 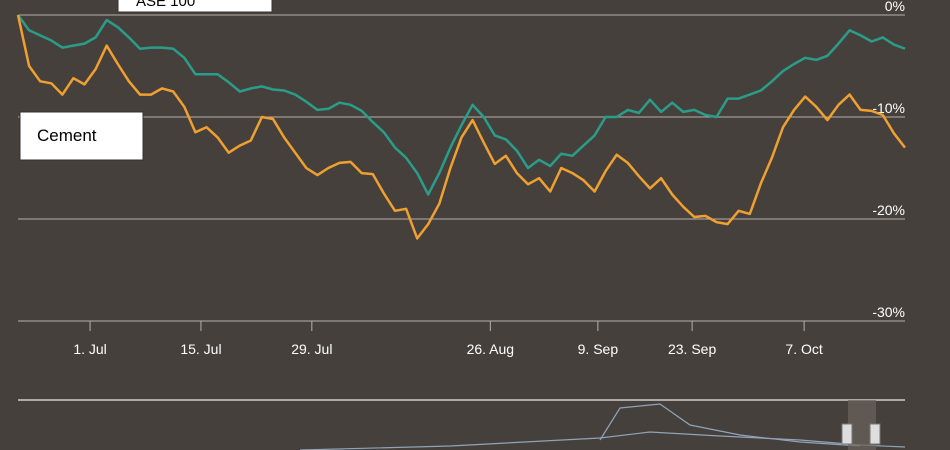 What do you see at coordinates (803, 349) in the screenshot?
I see `x-tick-label: 7. Oct` at bounding box center [803, 349].